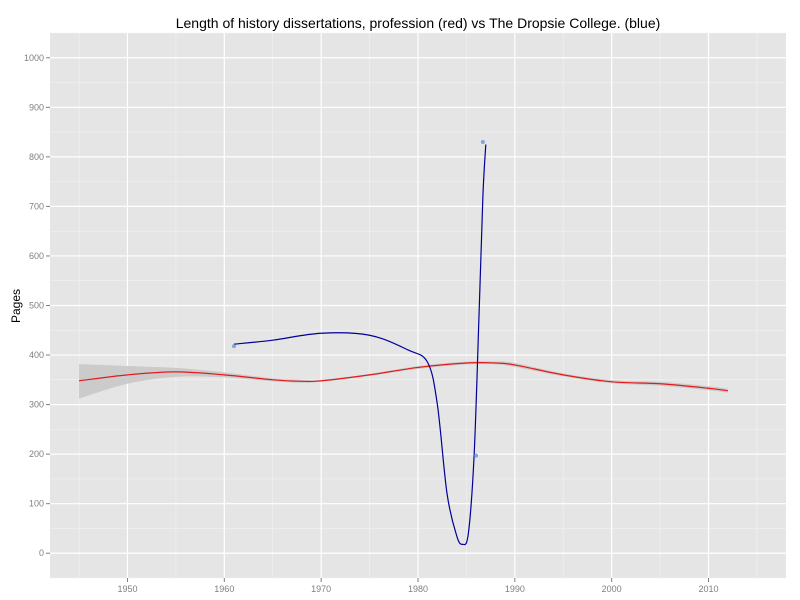  I want to click on y-tick-label: 500, so click(36, 306).